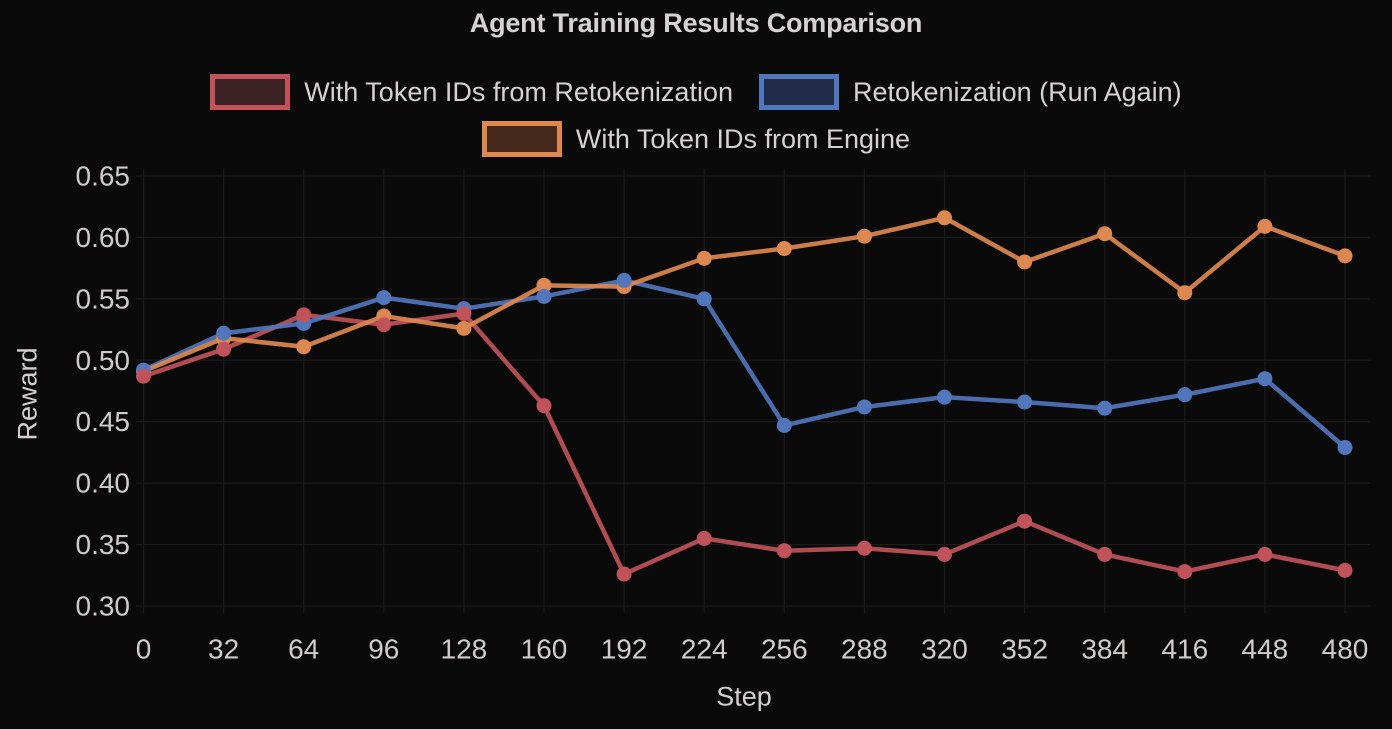 The image size is (1392, 729). What do you see at coordinates (103, 606) in the screenshot?
I see `y-tick-label: 0.30` at bounding box center [103, 606].